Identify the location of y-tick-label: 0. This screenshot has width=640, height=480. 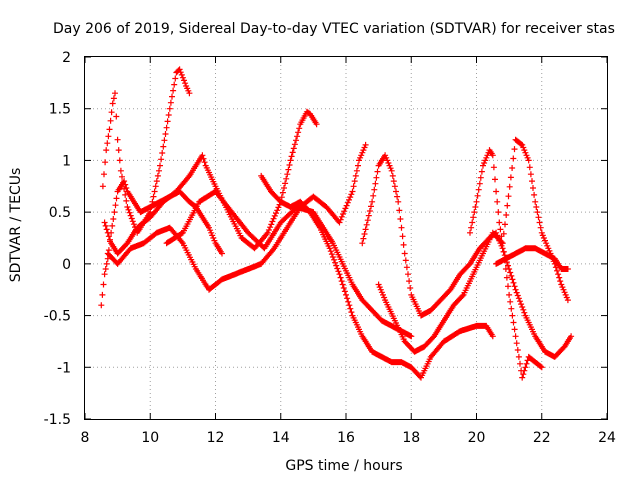
(66, 265).